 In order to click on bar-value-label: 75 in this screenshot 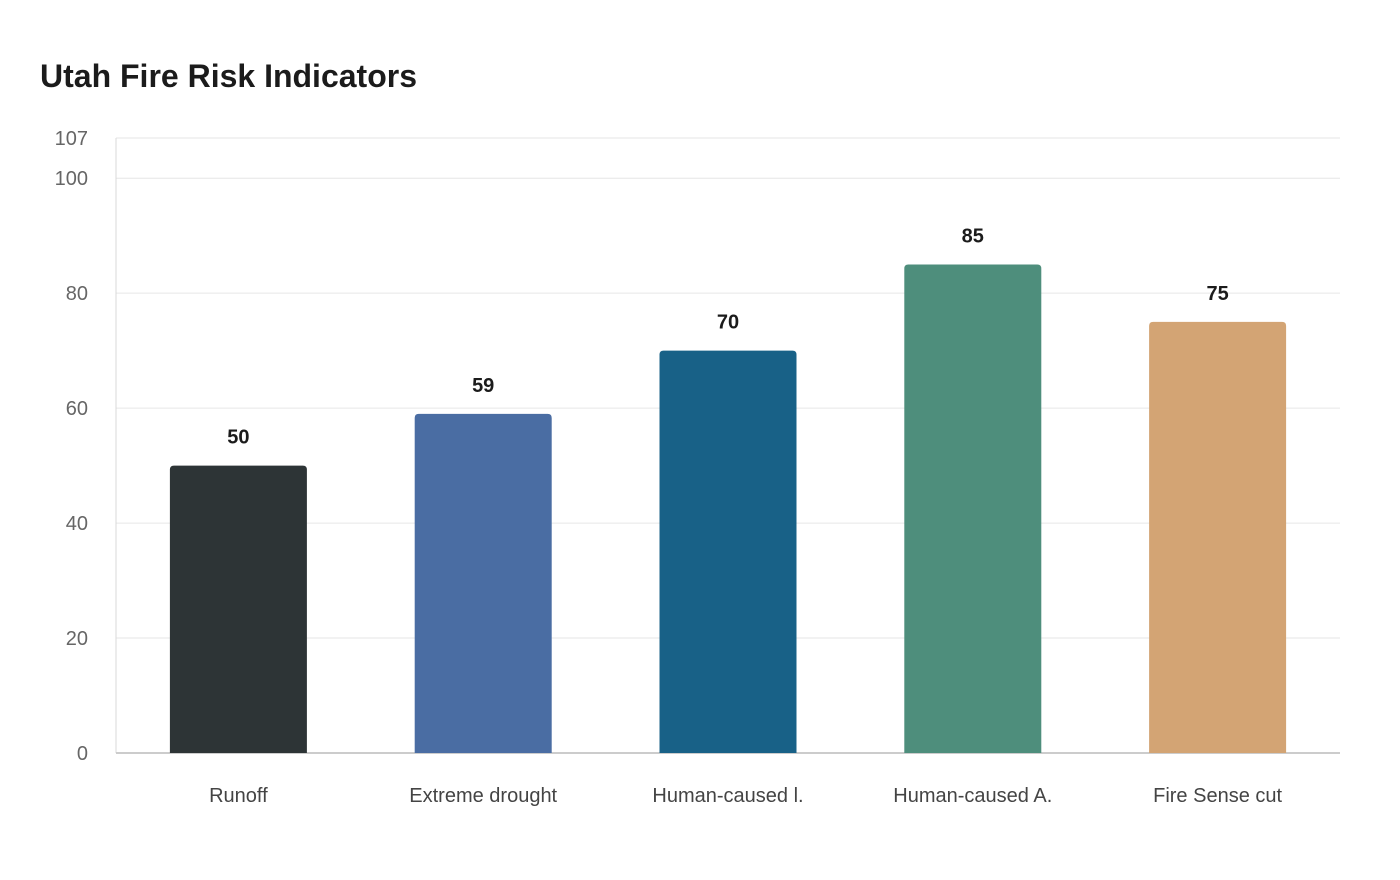, I will do `click(1217, 294)`.